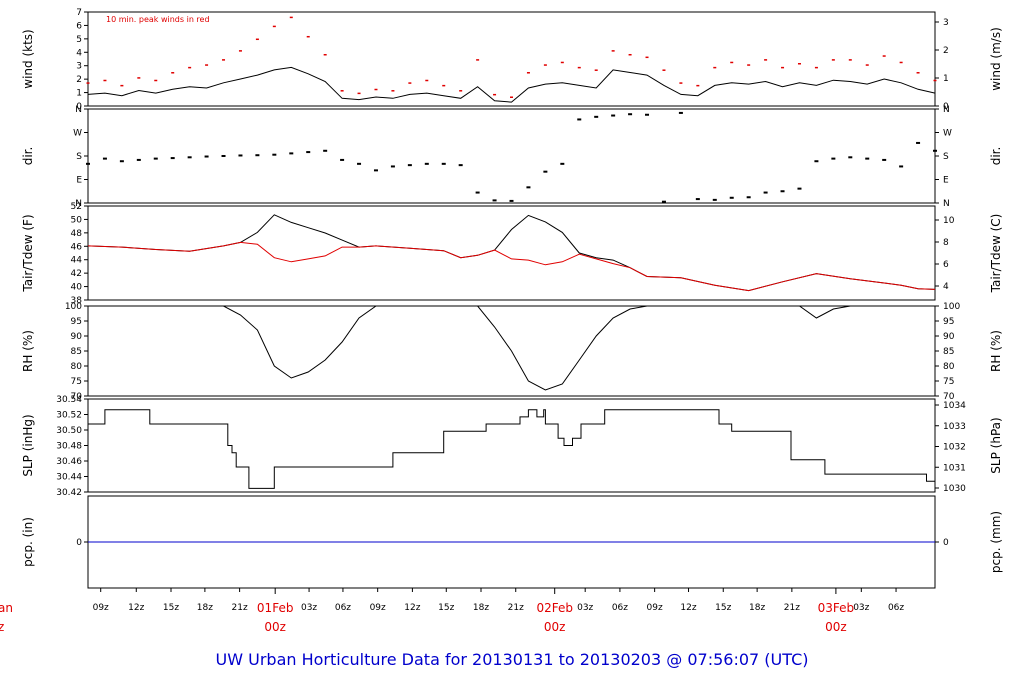 Image resolution: width=1024 pixels, height=700 pixels. What do you see at coordinates (69, 447) in the screenshot?
I see `left-tick-label-slp: 30.48` at bounding box center [69, 447].